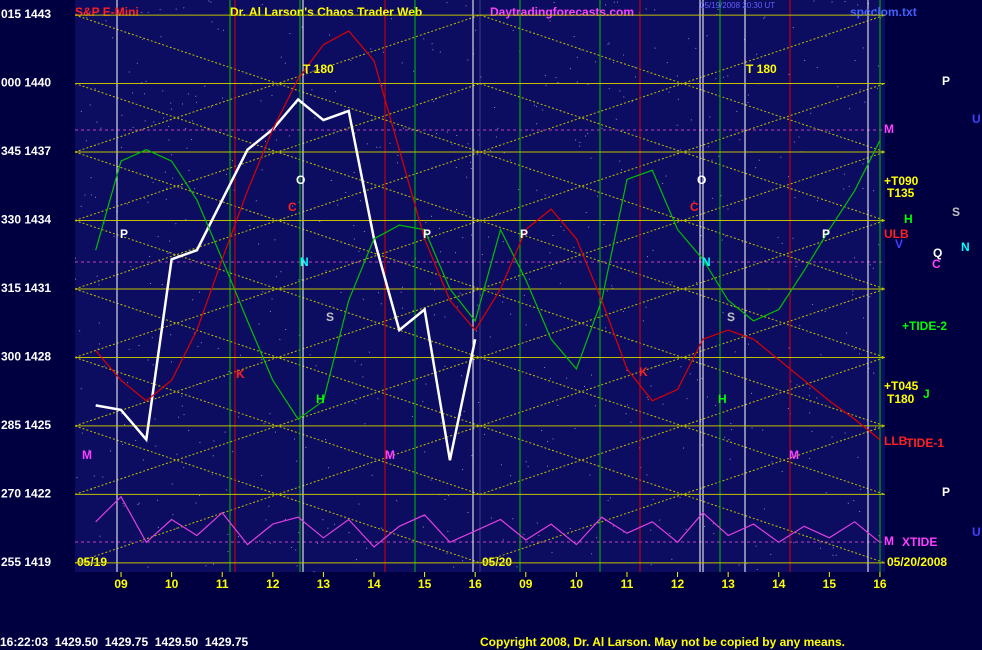 The image size is (982, 650). I want to click on annotation: ULB, so click(896, 234).